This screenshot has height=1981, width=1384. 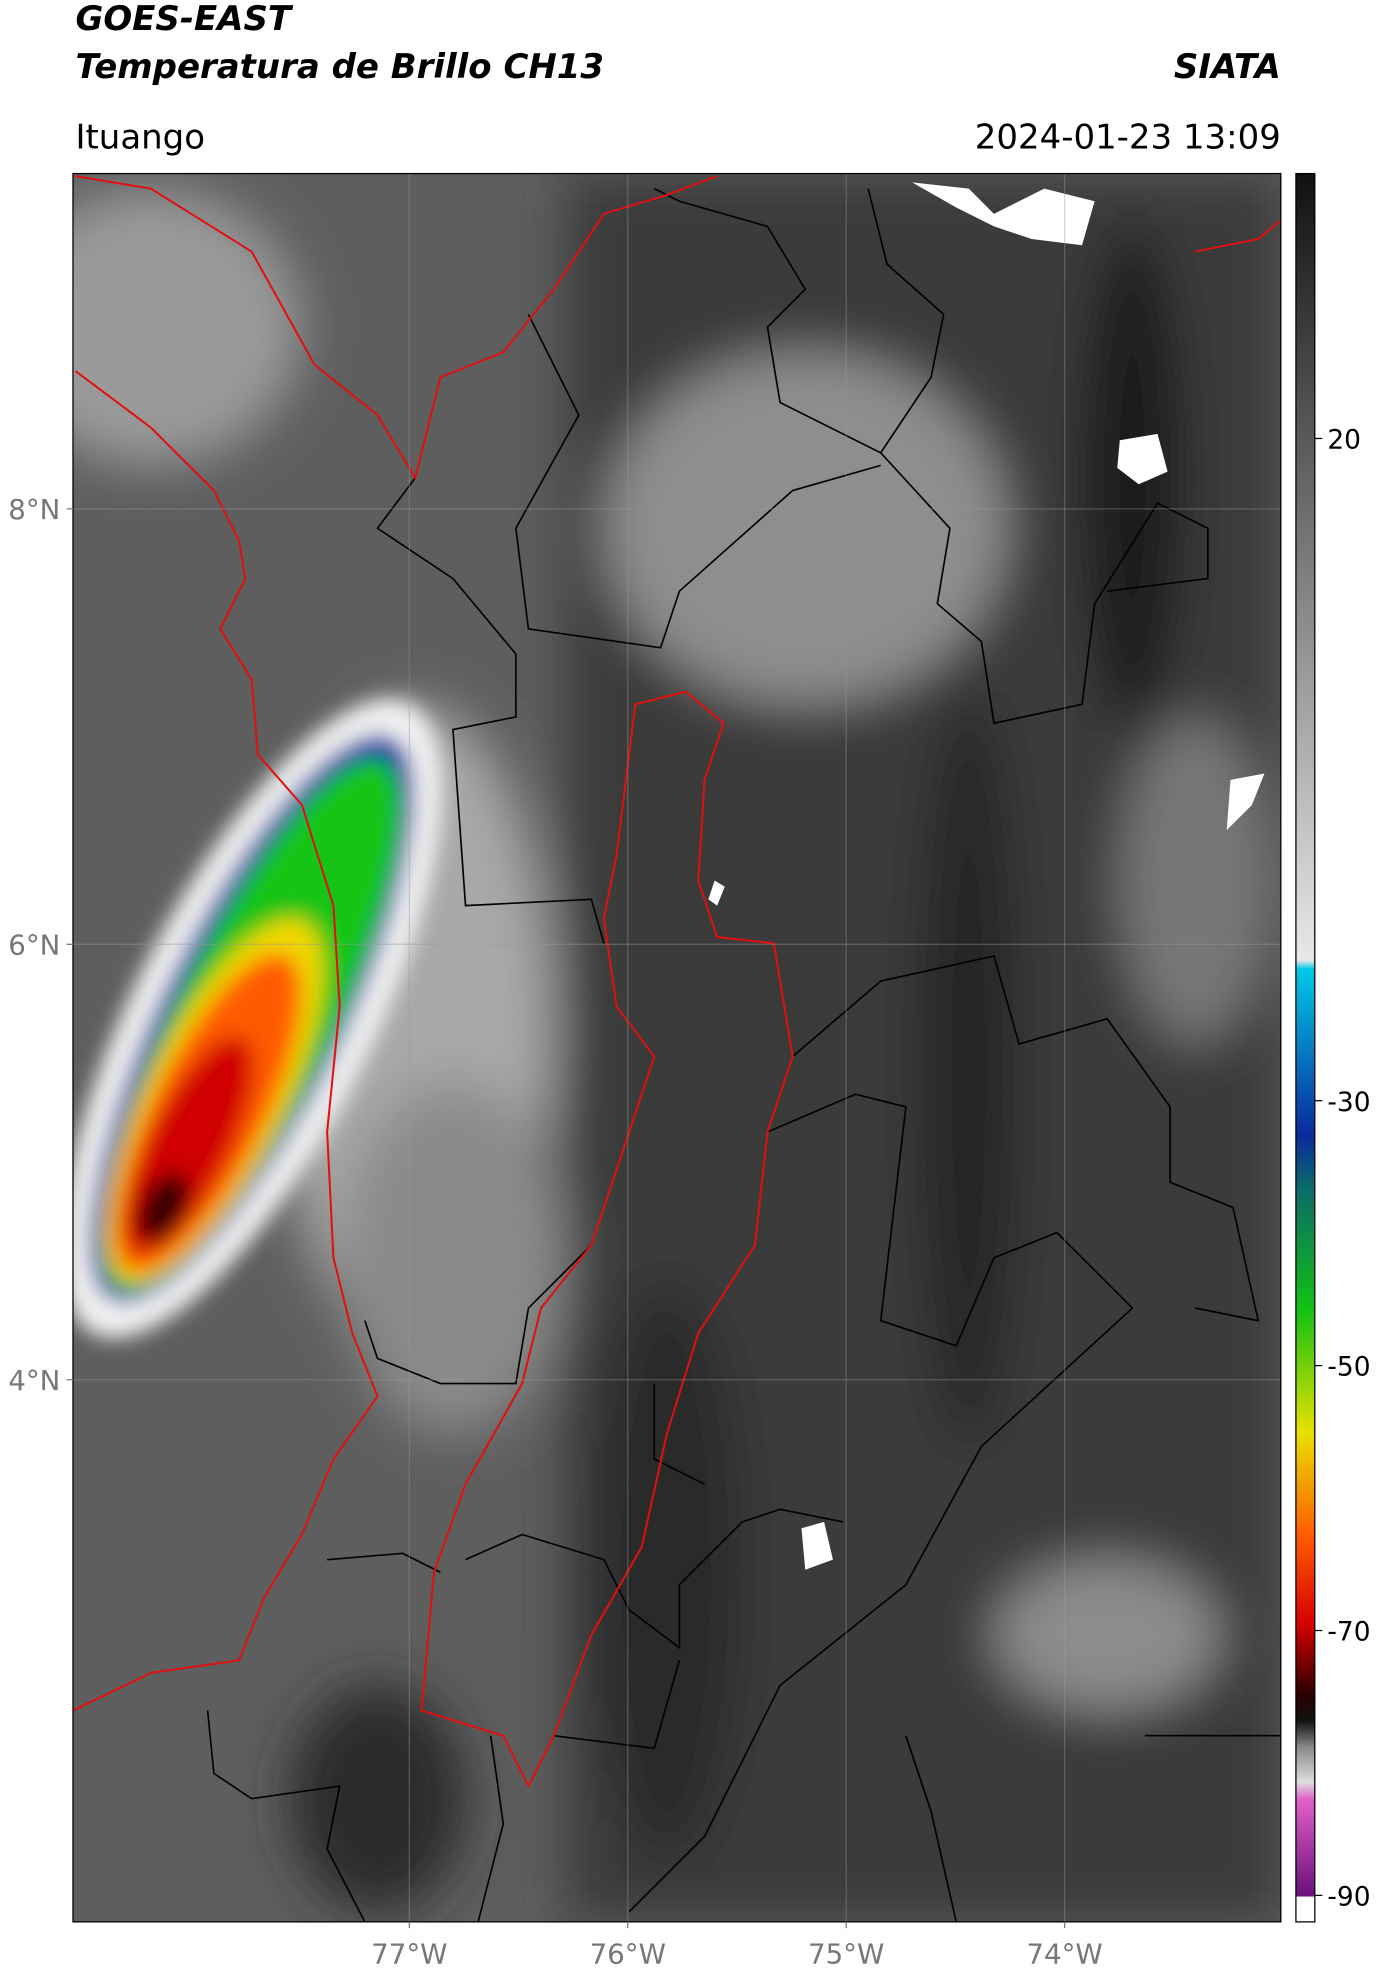 I want to click on title: GOES-EAST, so click(x=184, y=19).